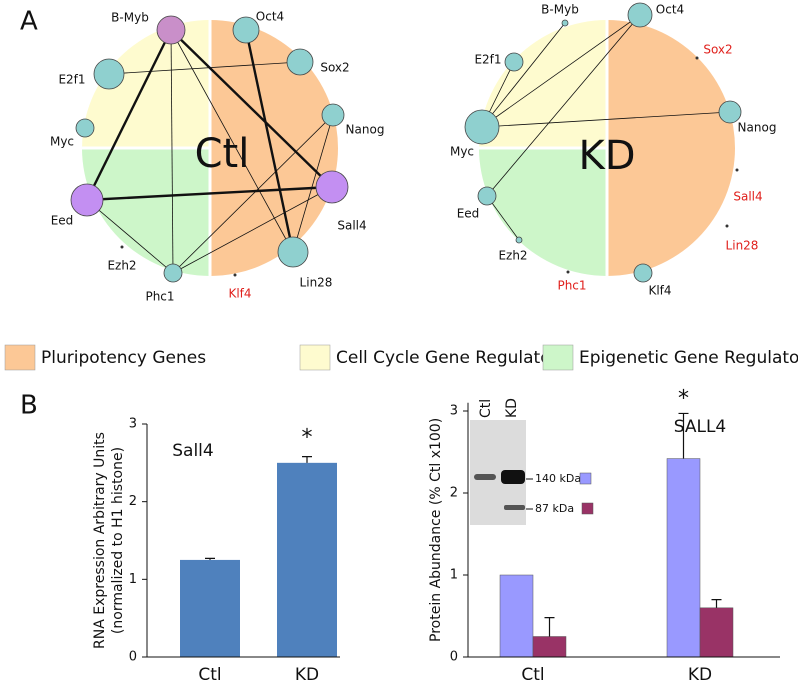 The image size is (798, 687). Describe the element at coordinates (486, 408) in the screenshot. I see `lane-label: Ctl` at that location.